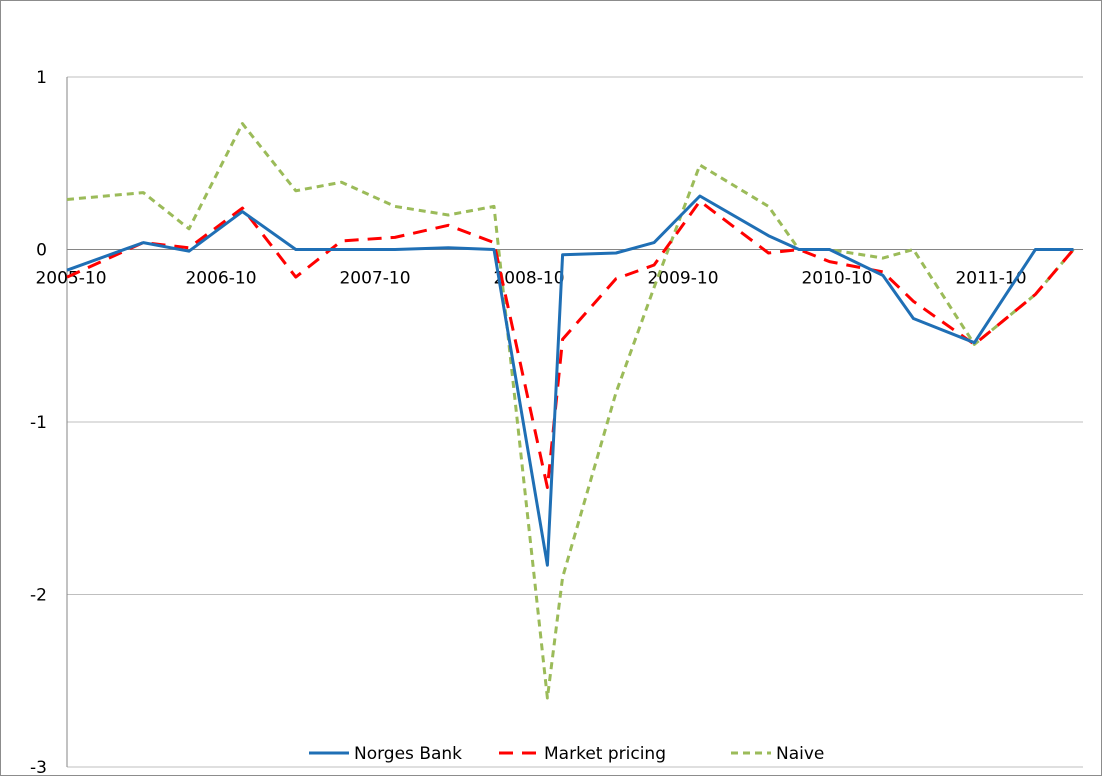 The height and width of the screenshot is (777, 1102). What do you see at coordinates (528, 279) in the screenshot?
I see `x-tick-label: 2008-10` at bounding box center [528, 279].